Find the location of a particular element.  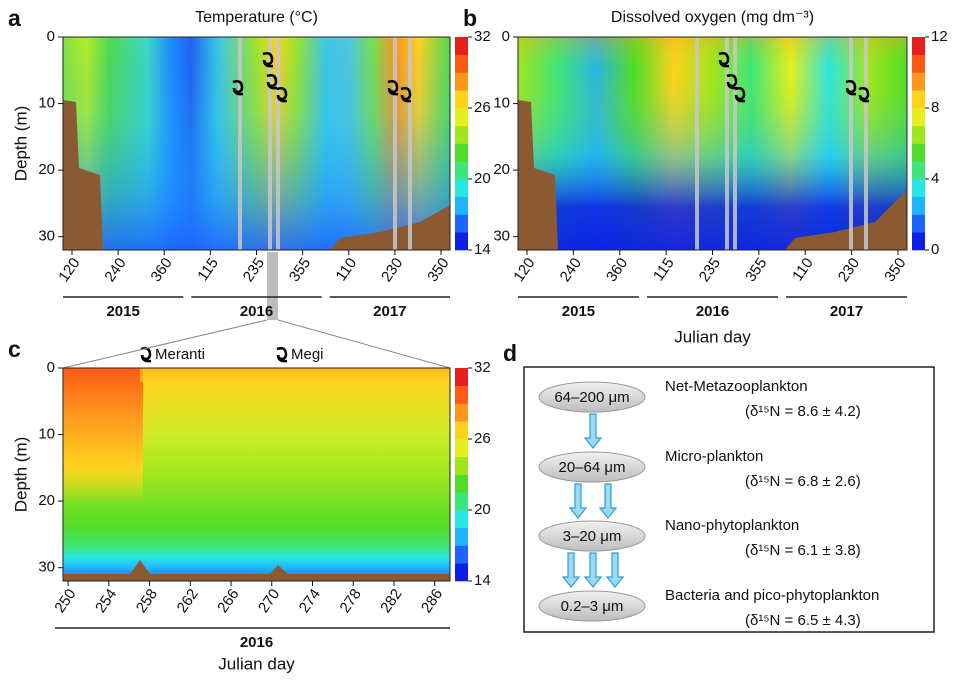

colorbar-tick-label: 0 is located at coordinates (935, 249).